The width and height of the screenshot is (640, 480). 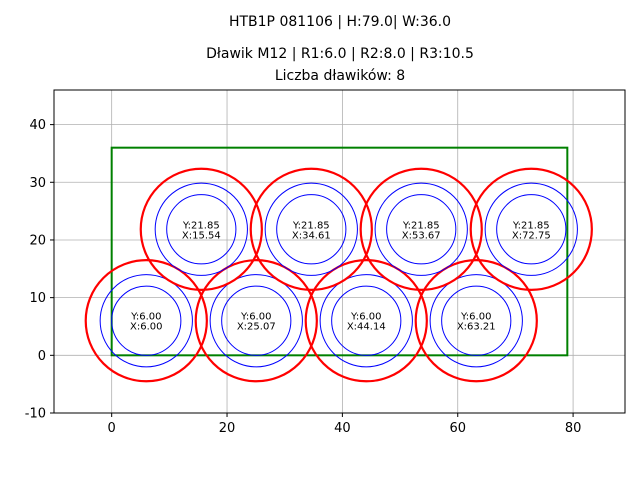 I want to click on gland-label-x: X:25.07, so click(x=256, y=327).